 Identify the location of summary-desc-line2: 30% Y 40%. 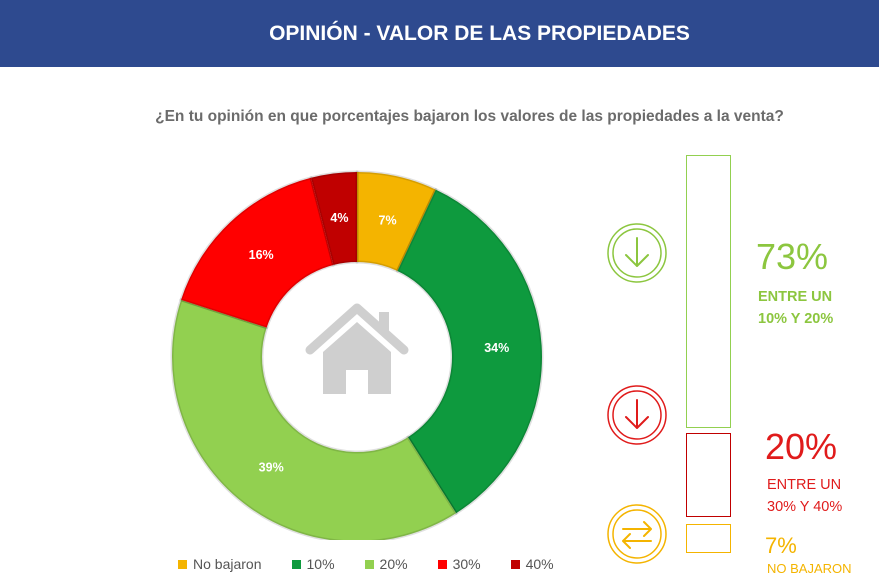
(805, 507).